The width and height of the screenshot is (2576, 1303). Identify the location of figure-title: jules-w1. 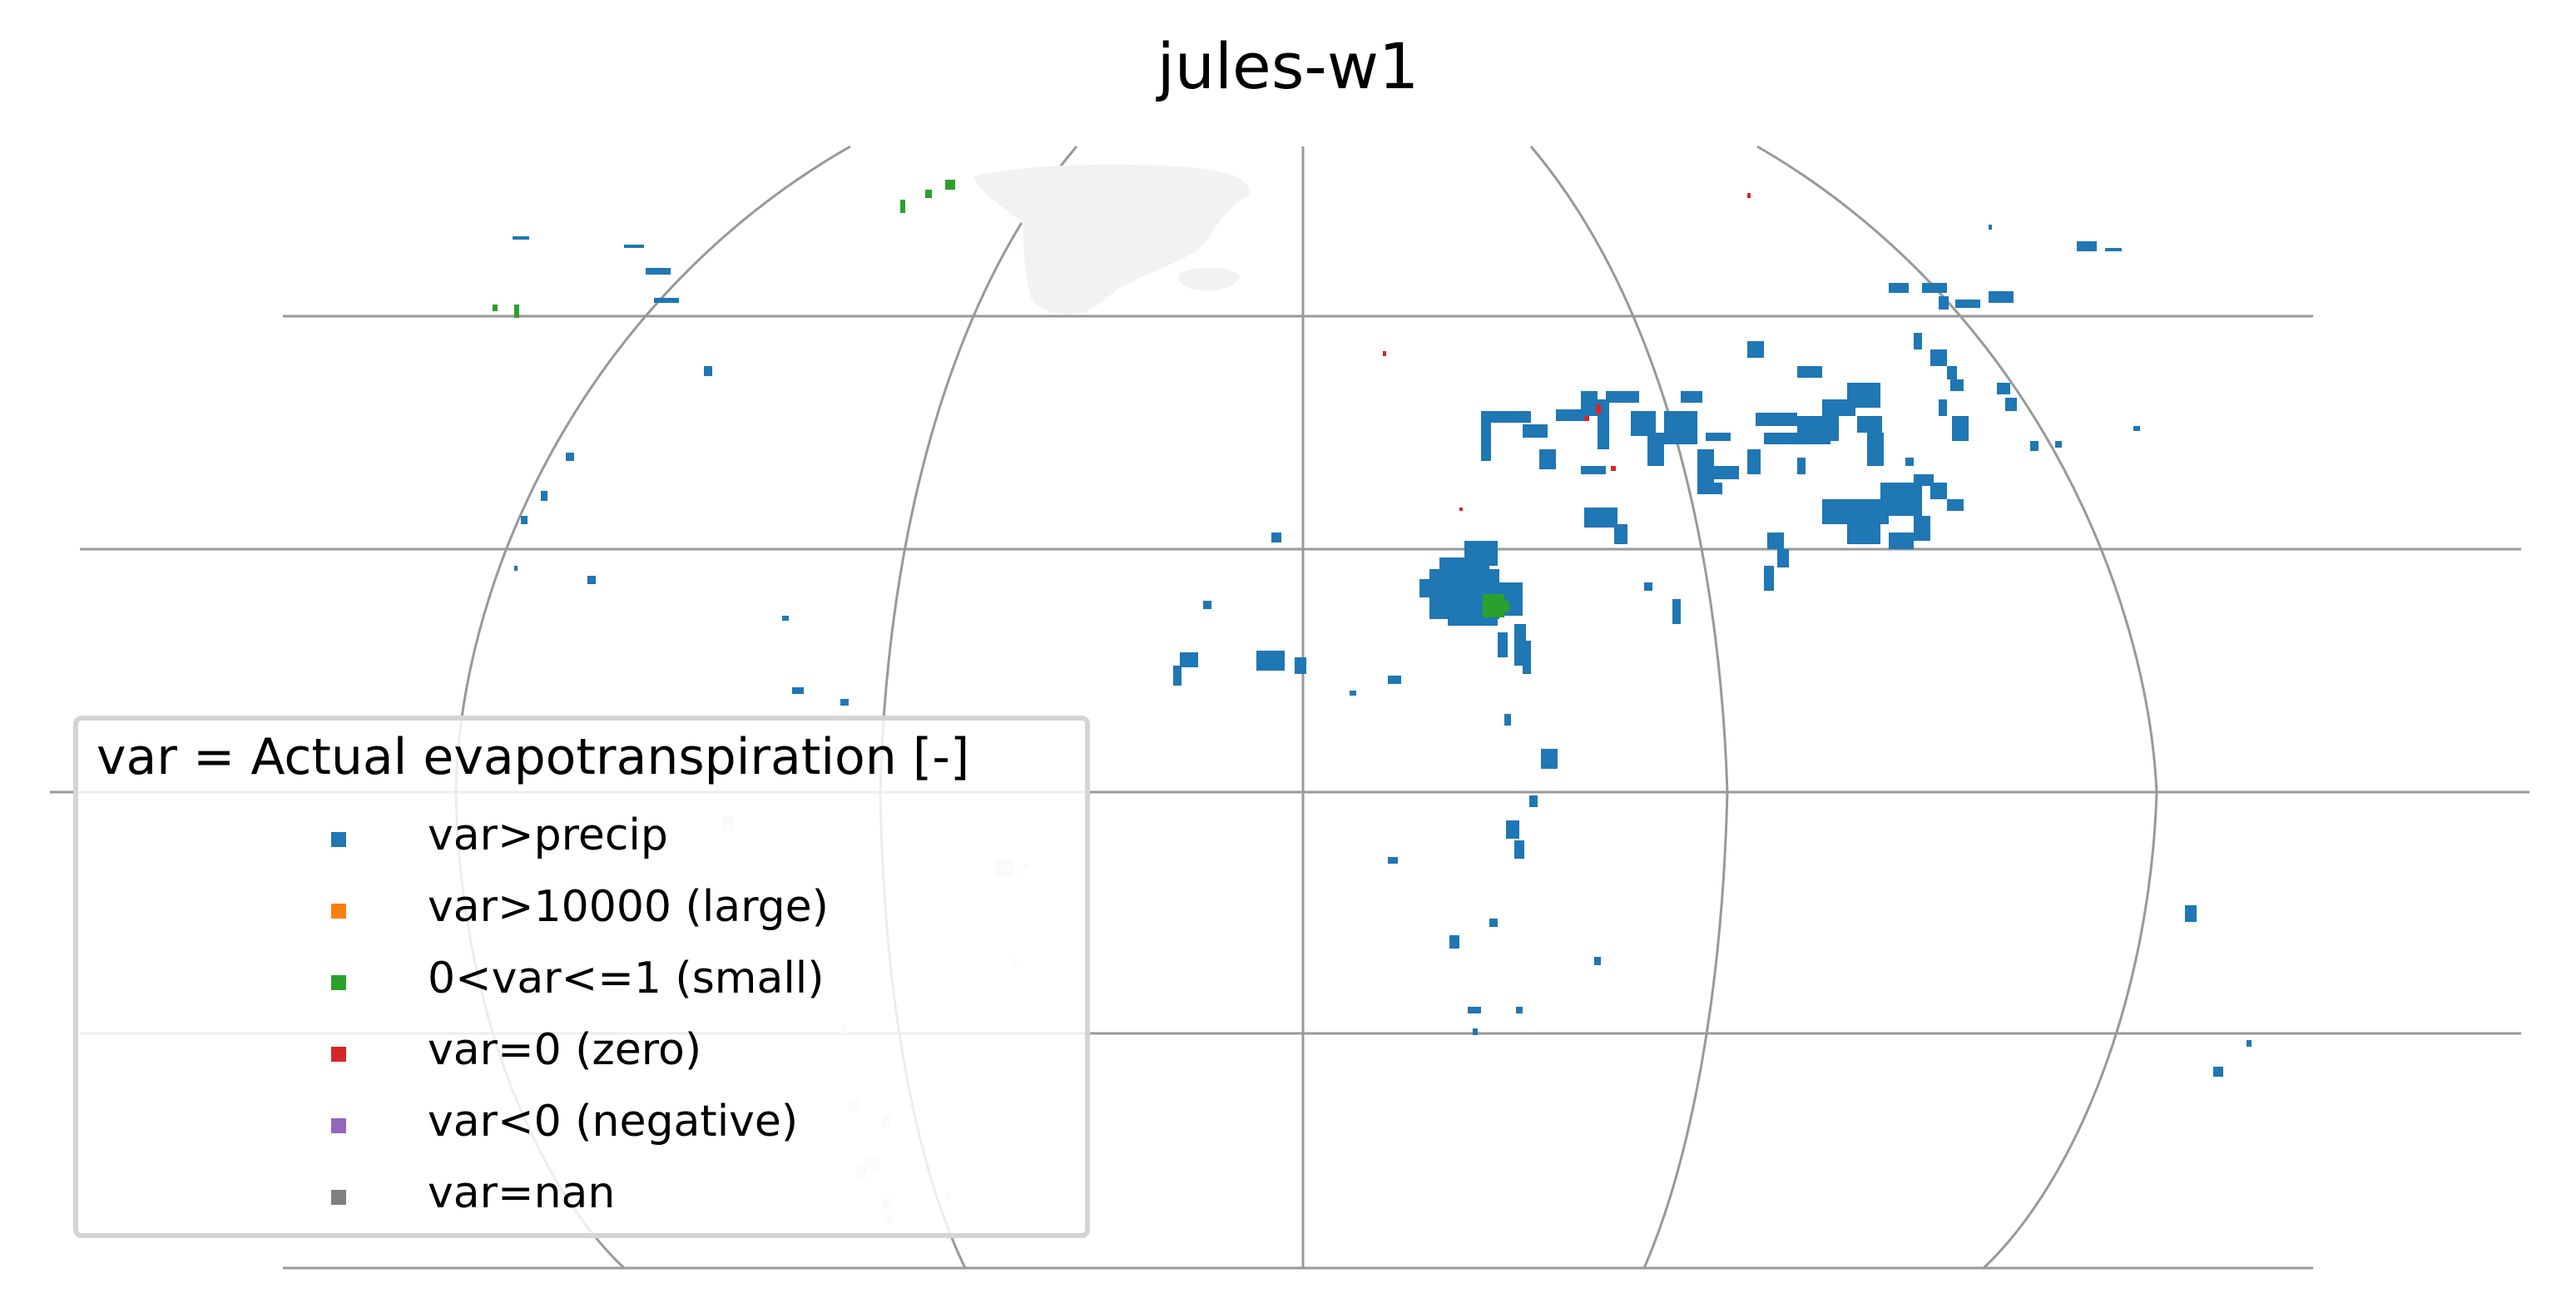
(1288, 66).